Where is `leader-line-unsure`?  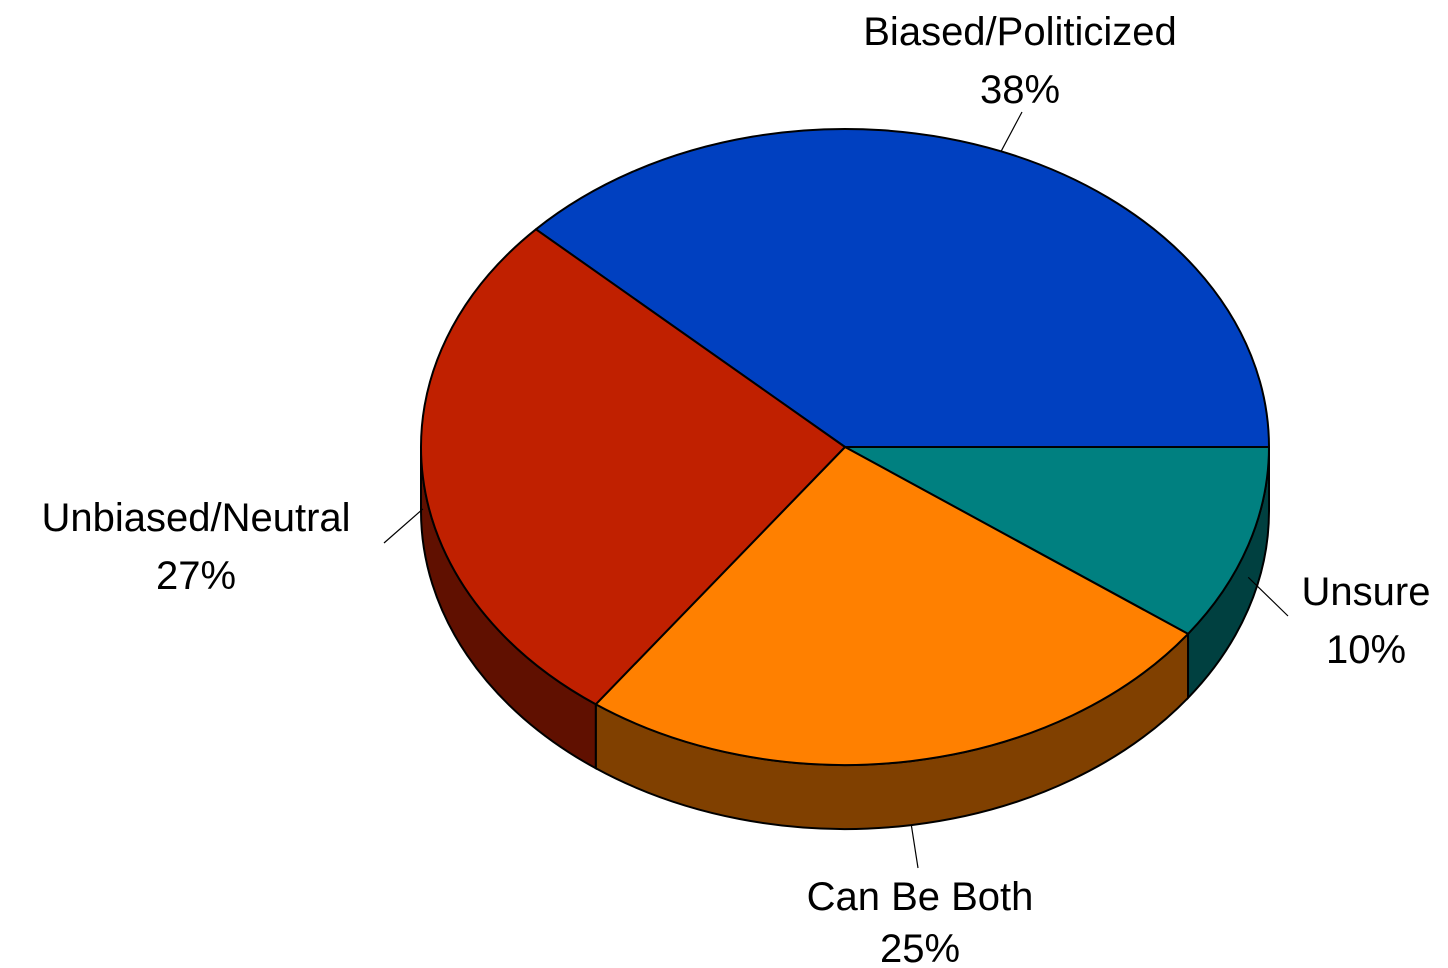
leader-line-unsure is located at coordinates (1268, 596).